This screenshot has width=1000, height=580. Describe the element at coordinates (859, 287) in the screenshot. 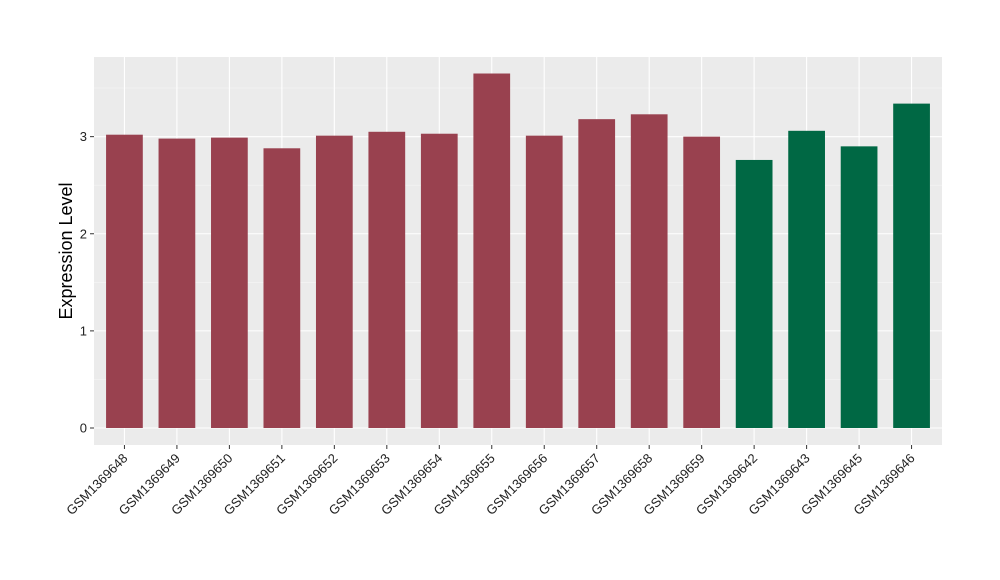

I see `bar-GSM1369645` at that location.